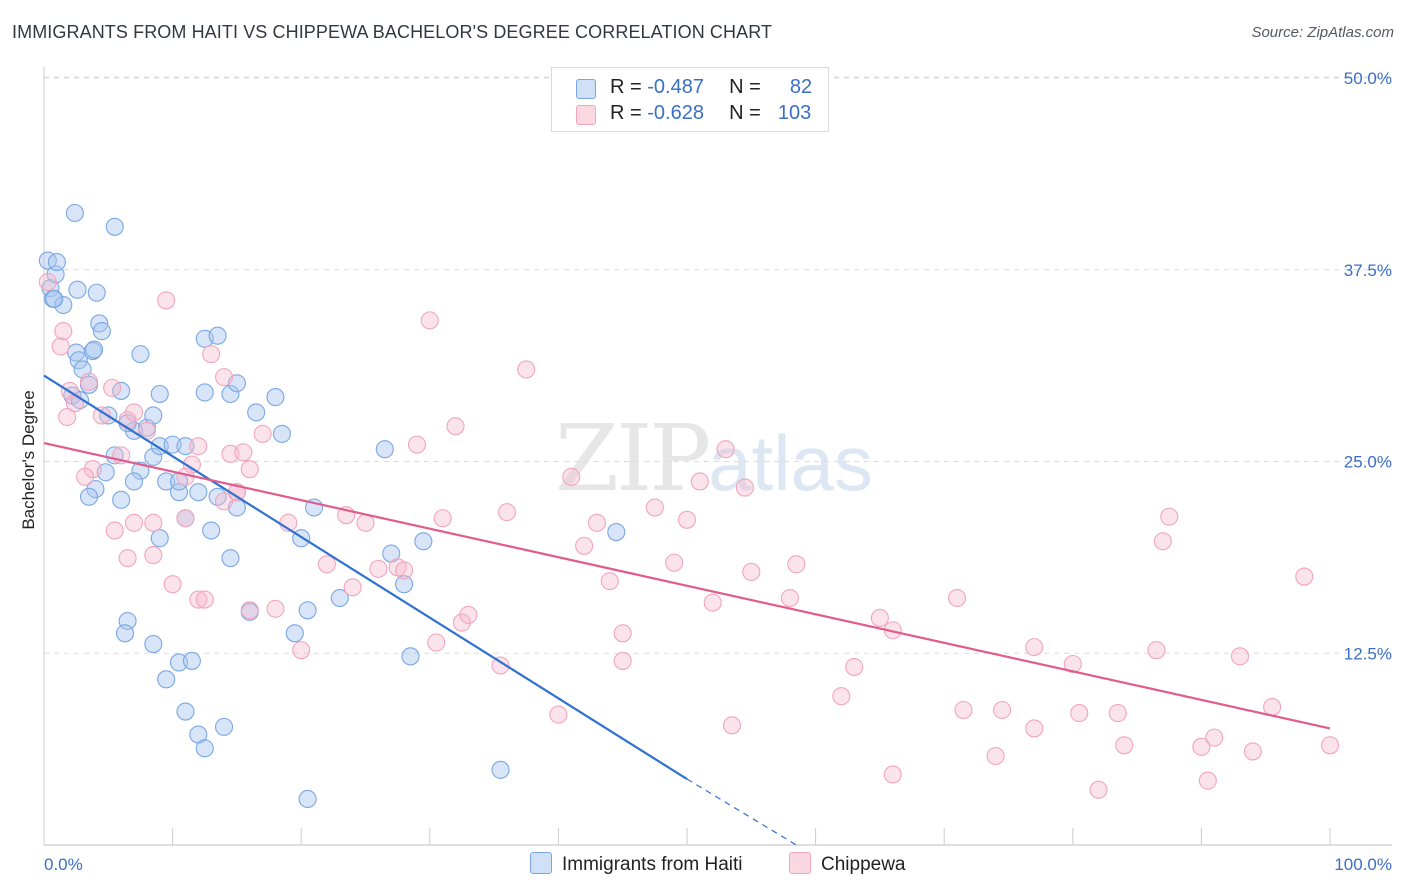  Describe the element at coordinates (1363, 864) in the screenshot. I see `x-tick-label-max: 100.0%` at that location.